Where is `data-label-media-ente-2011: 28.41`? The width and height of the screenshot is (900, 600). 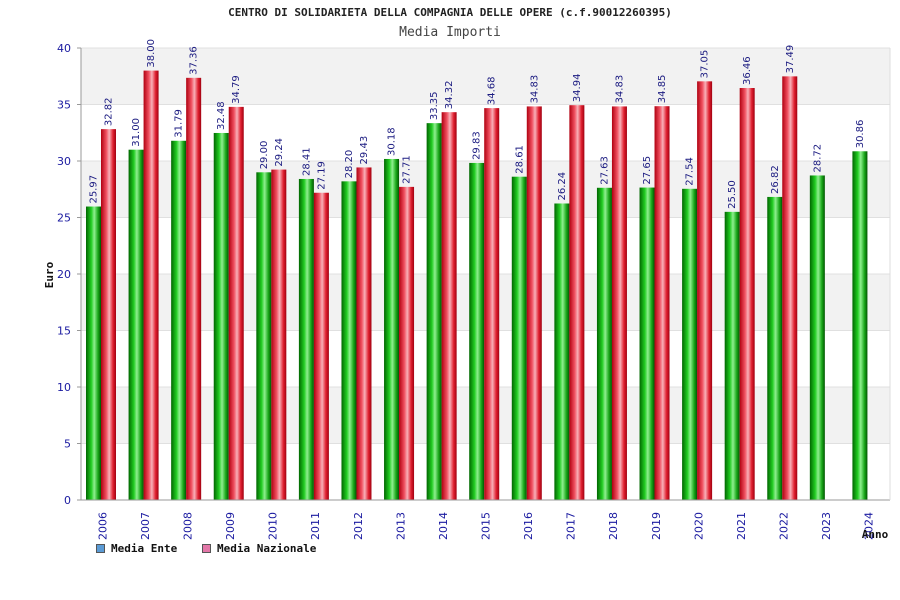
data-label-media-ente-2011: 28.41 is located at coordinates (306, 161).